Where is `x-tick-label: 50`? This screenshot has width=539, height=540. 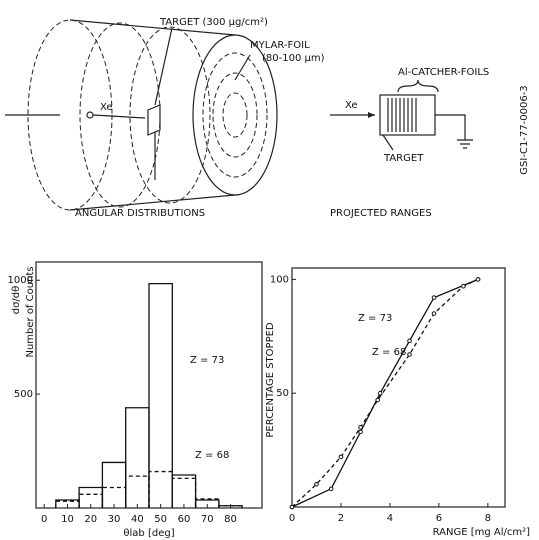 x-tick-label: 50 is located at coordinates (160, 519).